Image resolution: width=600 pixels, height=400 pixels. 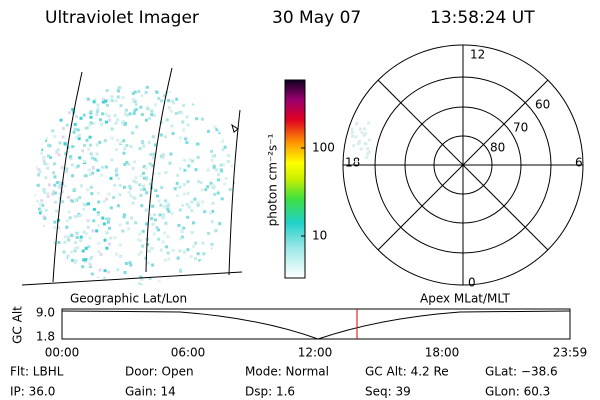 I want to click on mlt-label: 6, so click(x=579, y=163).